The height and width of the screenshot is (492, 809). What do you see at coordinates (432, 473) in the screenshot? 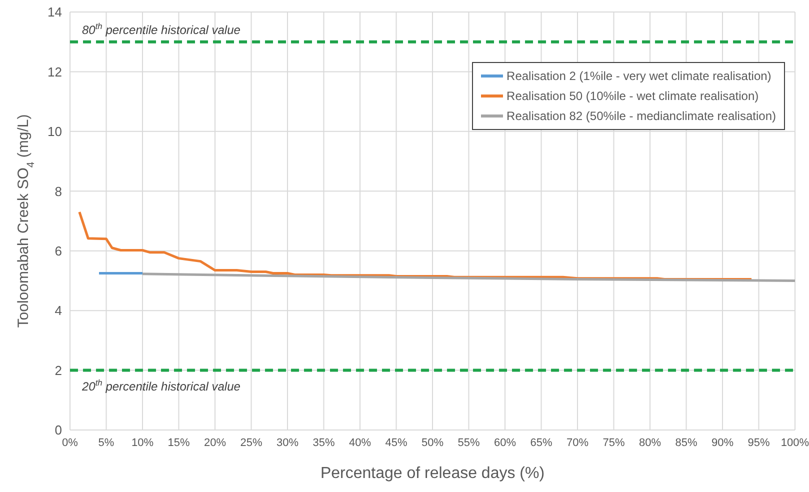
I see `x-axis-title: Percentage of release days (%)` at bounding box center [432, 473].